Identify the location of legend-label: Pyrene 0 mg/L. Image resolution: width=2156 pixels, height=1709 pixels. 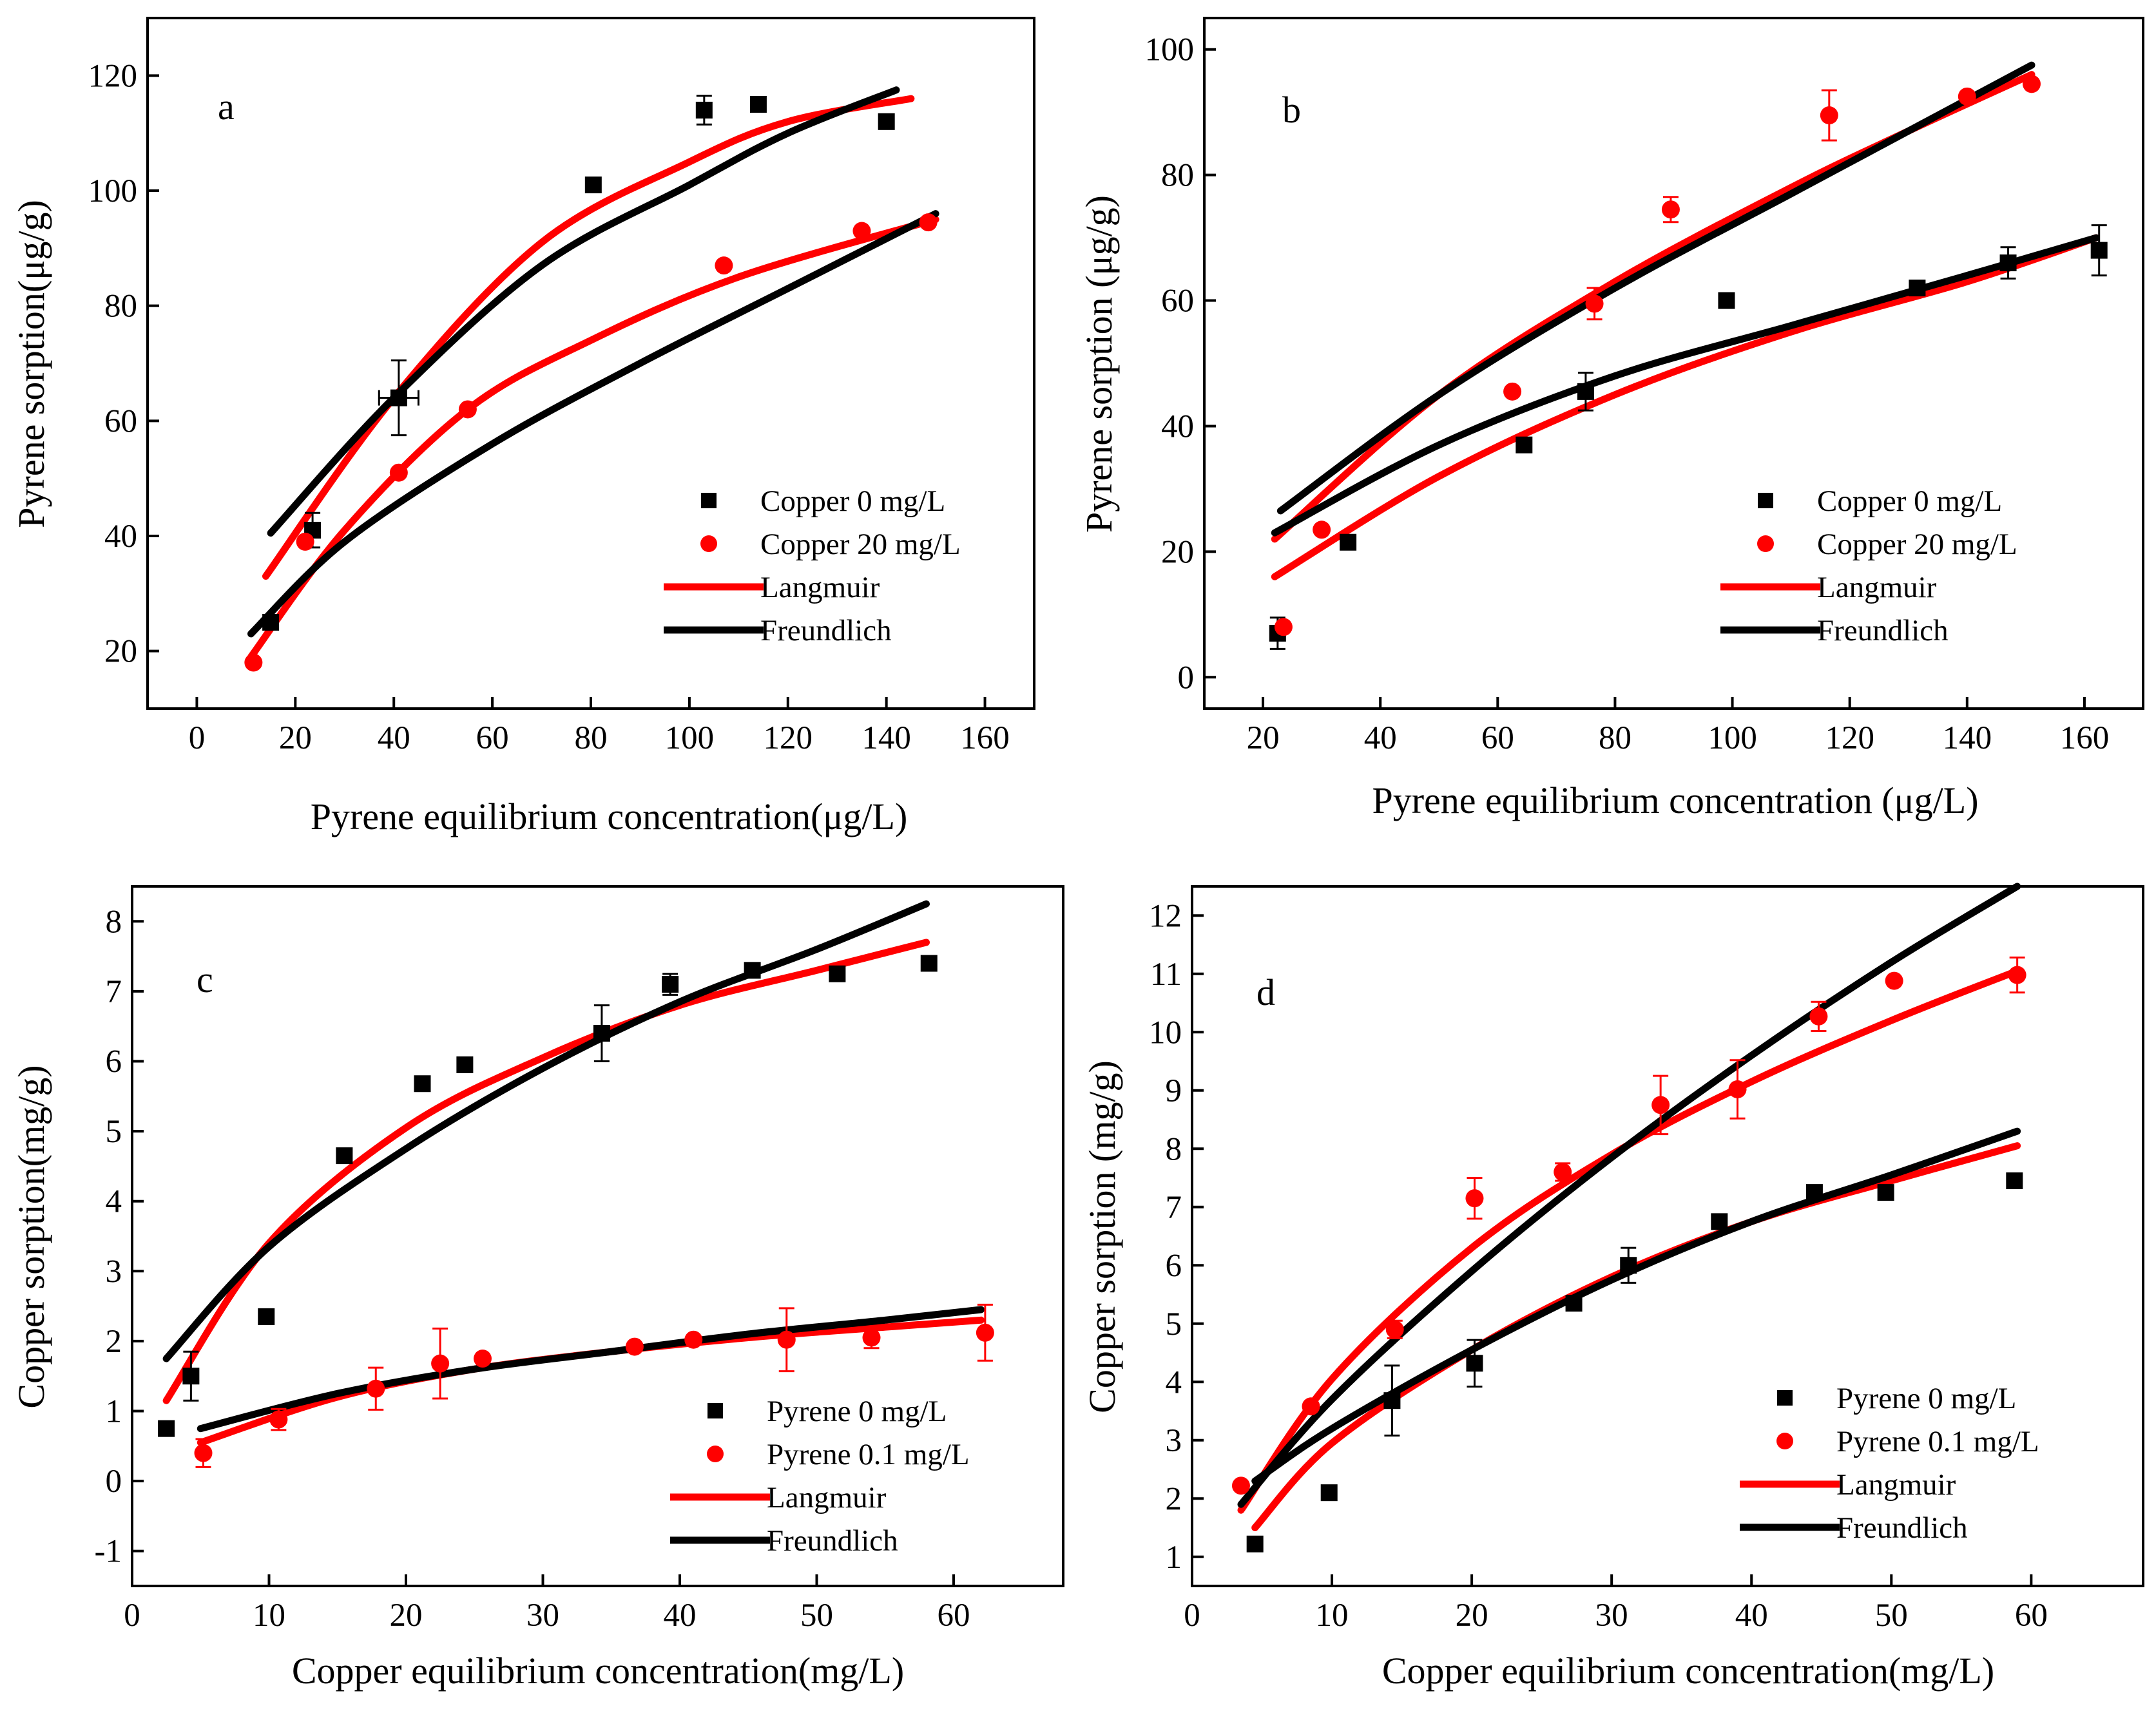
(857, 1411).